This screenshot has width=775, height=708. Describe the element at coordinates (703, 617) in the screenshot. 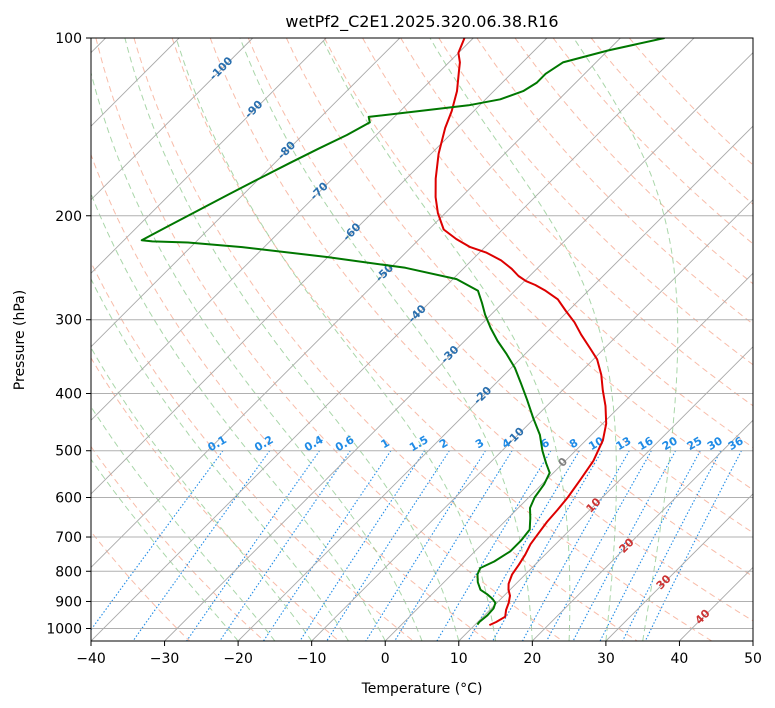

I see `isotherm-label: 40` at that location.